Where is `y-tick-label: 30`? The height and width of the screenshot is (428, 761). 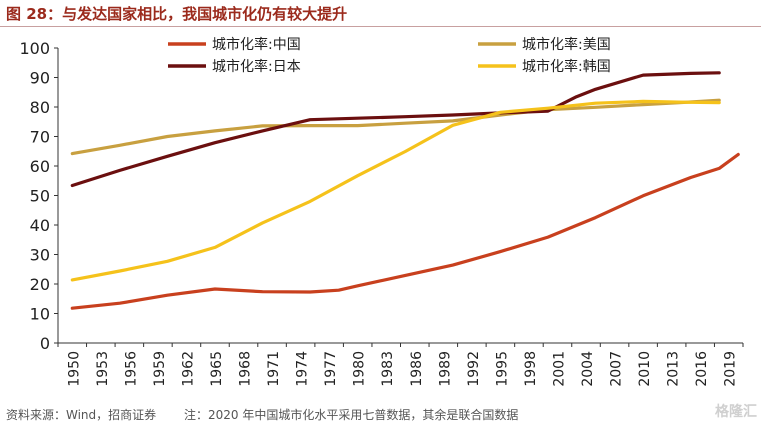 y-tick-label: 30 is located at coordinates (40, 255).